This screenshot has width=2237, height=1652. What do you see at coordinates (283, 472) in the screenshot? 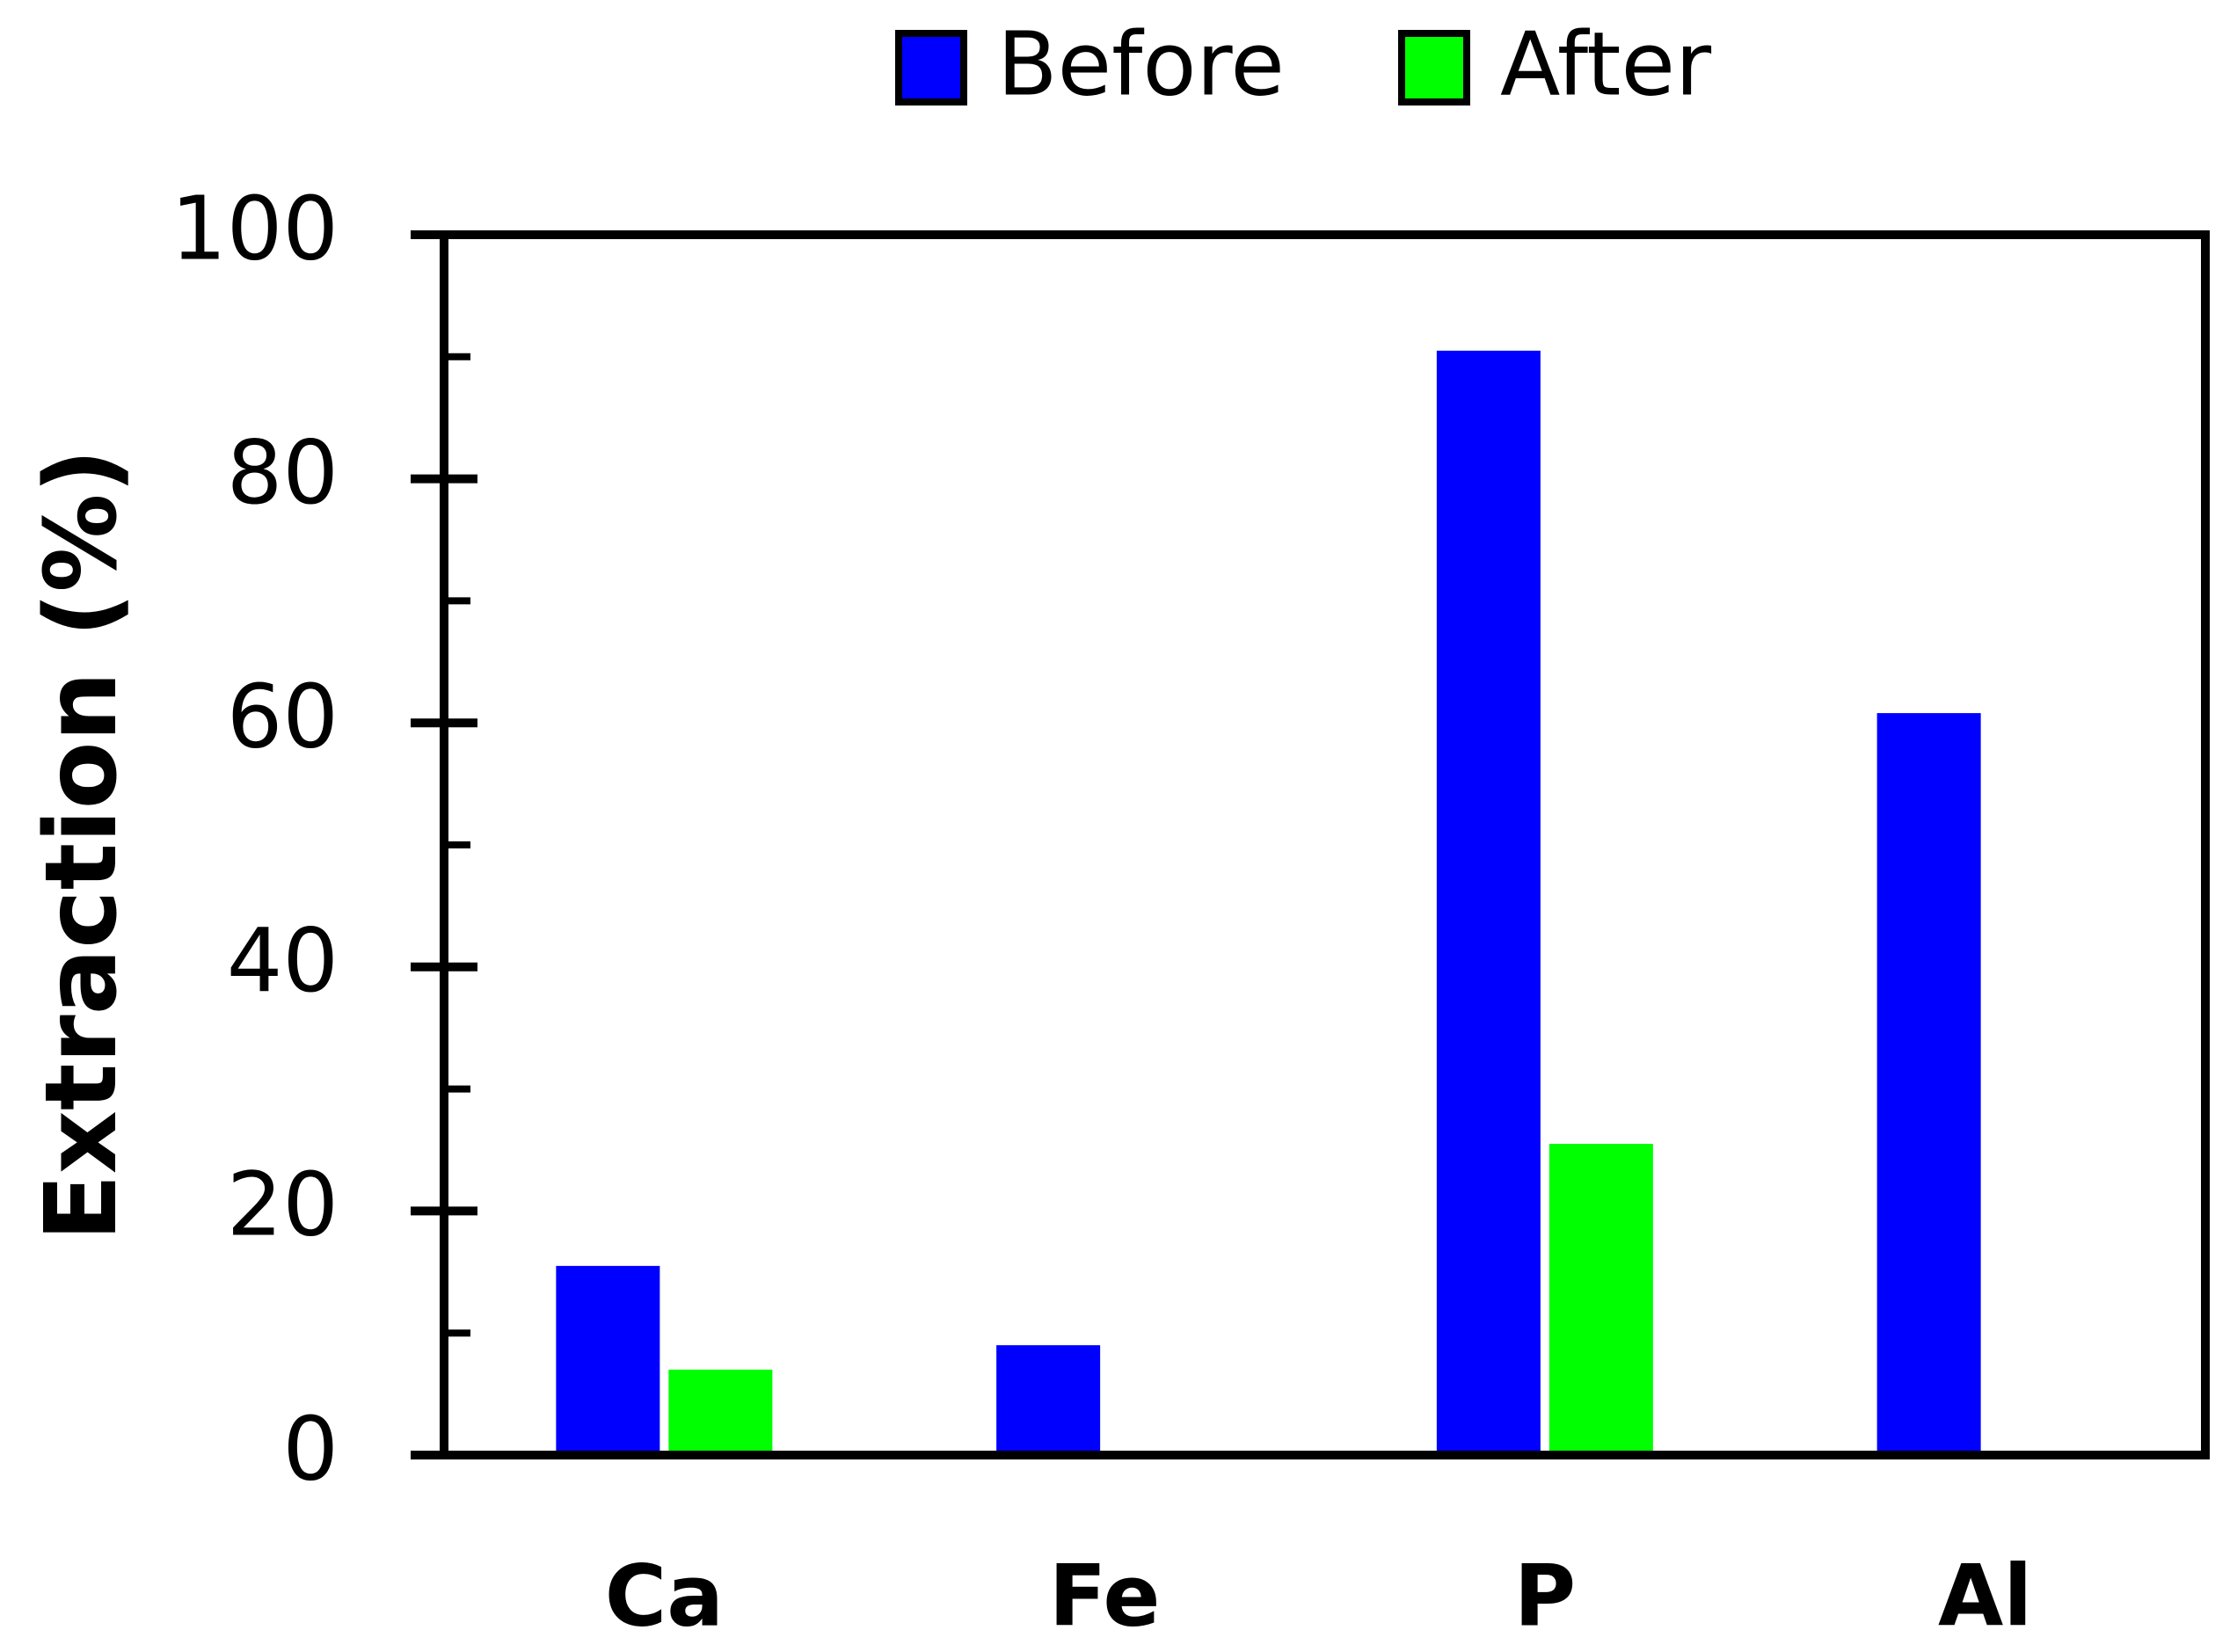
I see `y-tick-label: 80` at bounding box center [283, 472].